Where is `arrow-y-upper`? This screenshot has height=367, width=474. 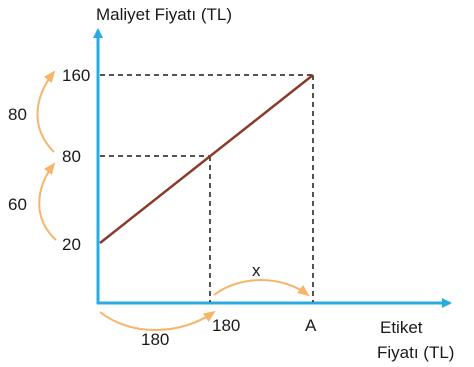
arrow-y-upper is located at coordinates (46, 111).